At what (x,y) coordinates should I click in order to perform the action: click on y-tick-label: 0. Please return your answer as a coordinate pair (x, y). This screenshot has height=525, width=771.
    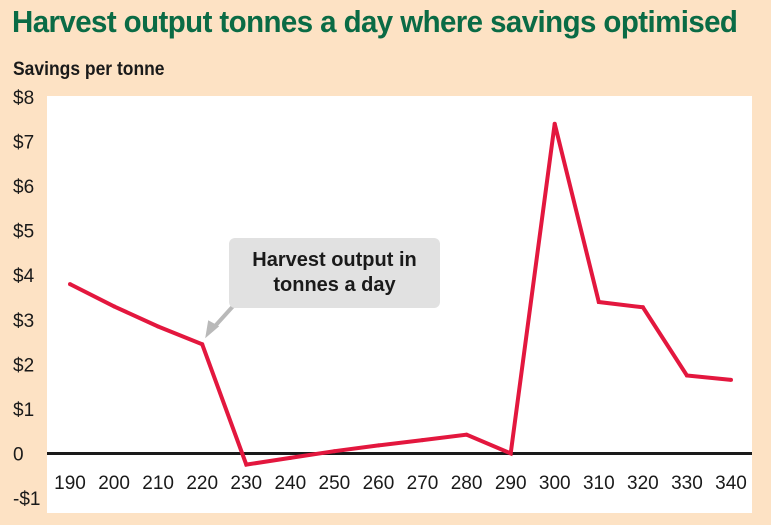
    Looking at the image, I should click on (18, 454).